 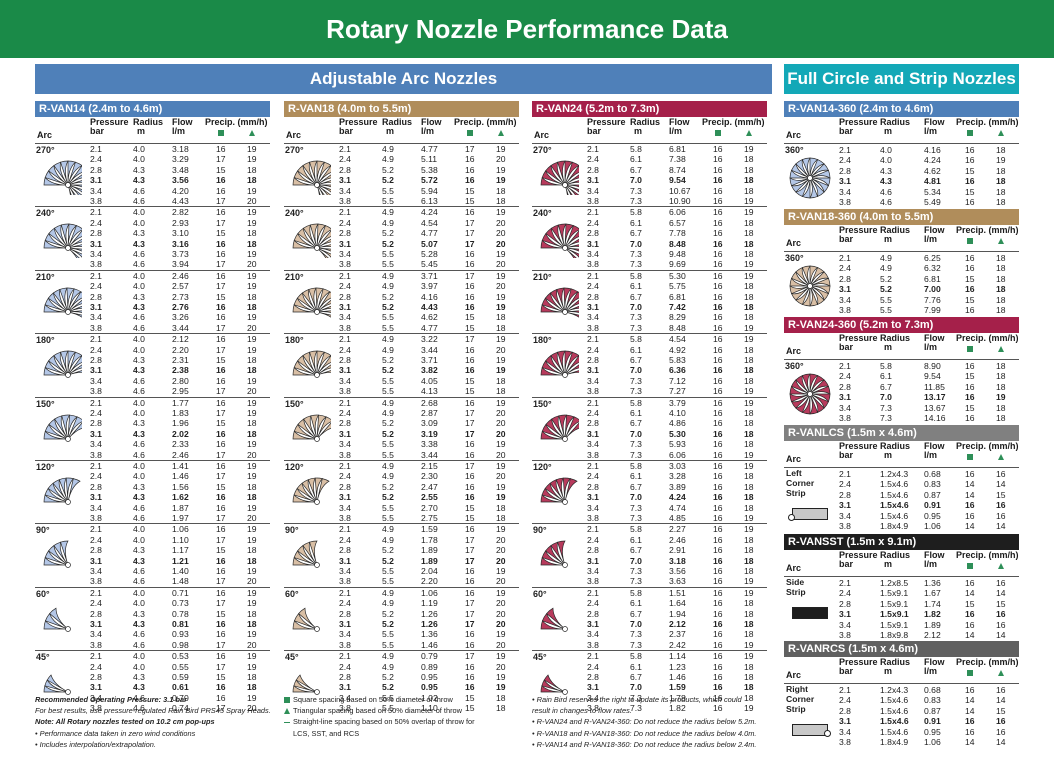 I want to click on pressure-unit: bar, so click(x=846, y=564).